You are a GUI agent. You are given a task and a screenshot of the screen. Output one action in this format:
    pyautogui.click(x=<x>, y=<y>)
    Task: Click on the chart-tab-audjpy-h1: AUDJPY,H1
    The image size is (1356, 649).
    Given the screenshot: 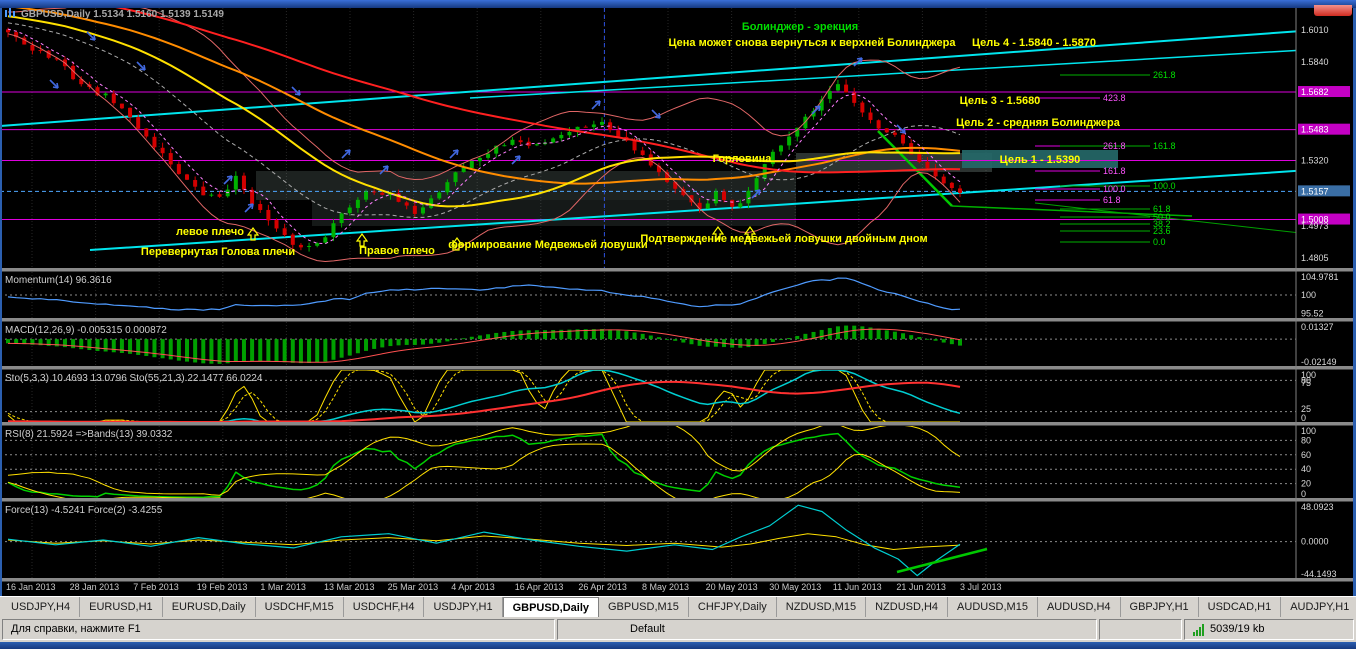 What is the action you would take?
    pyautogui.click(x=1318, y=607)
    